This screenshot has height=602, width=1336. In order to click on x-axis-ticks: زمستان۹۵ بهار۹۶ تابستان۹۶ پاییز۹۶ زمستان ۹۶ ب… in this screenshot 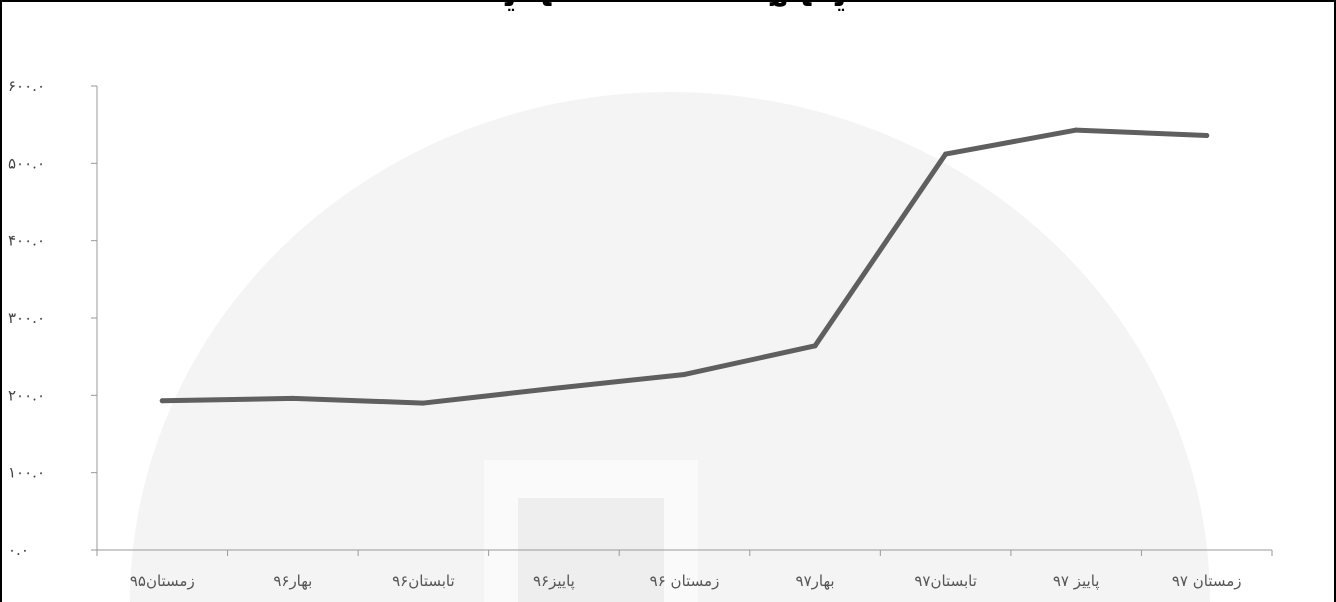, I will do `click(684, 570)`.